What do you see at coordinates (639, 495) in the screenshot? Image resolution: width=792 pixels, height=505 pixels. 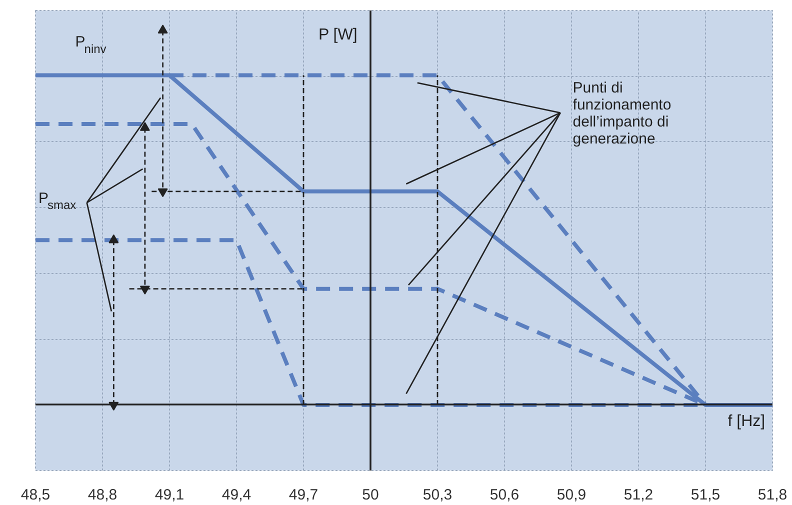 I see `x-tick-label: 51,2` at bounding box center [639, 495].